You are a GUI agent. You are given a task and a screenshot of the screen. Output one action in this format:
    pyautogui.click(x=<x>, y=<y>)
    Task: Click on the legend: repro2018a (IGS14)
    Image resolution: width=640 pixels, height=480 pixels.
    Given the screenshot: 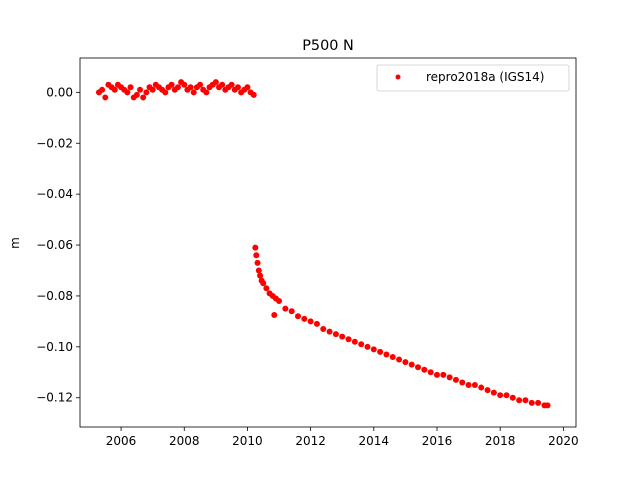 What is the action you would take?
    pyautogui.click(x=473, y=78)
    